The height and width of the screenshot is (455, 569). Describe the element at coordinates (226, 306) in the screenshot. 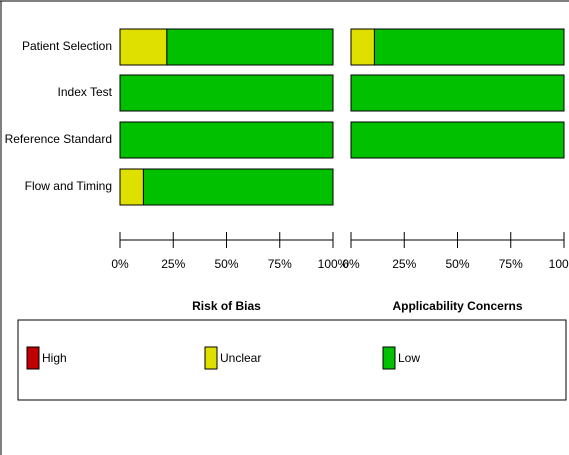

I see `axis-title: Risk of Bias` at that location.